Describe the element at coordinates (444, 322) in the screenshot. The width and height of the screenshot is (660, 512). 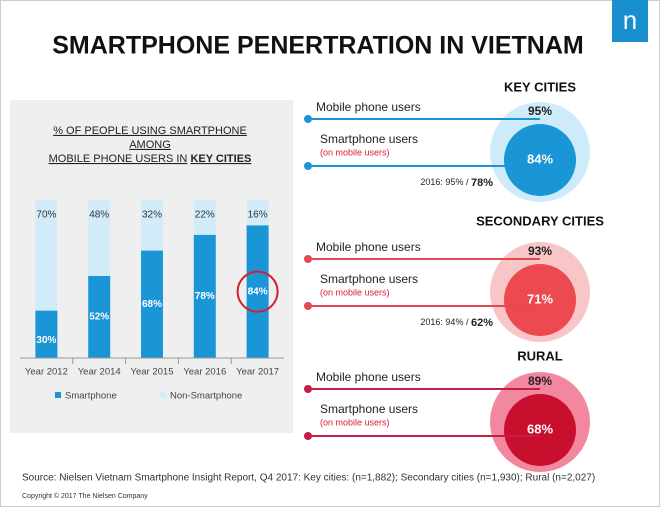
I see `note-text: 2016: 94% /` at that location.